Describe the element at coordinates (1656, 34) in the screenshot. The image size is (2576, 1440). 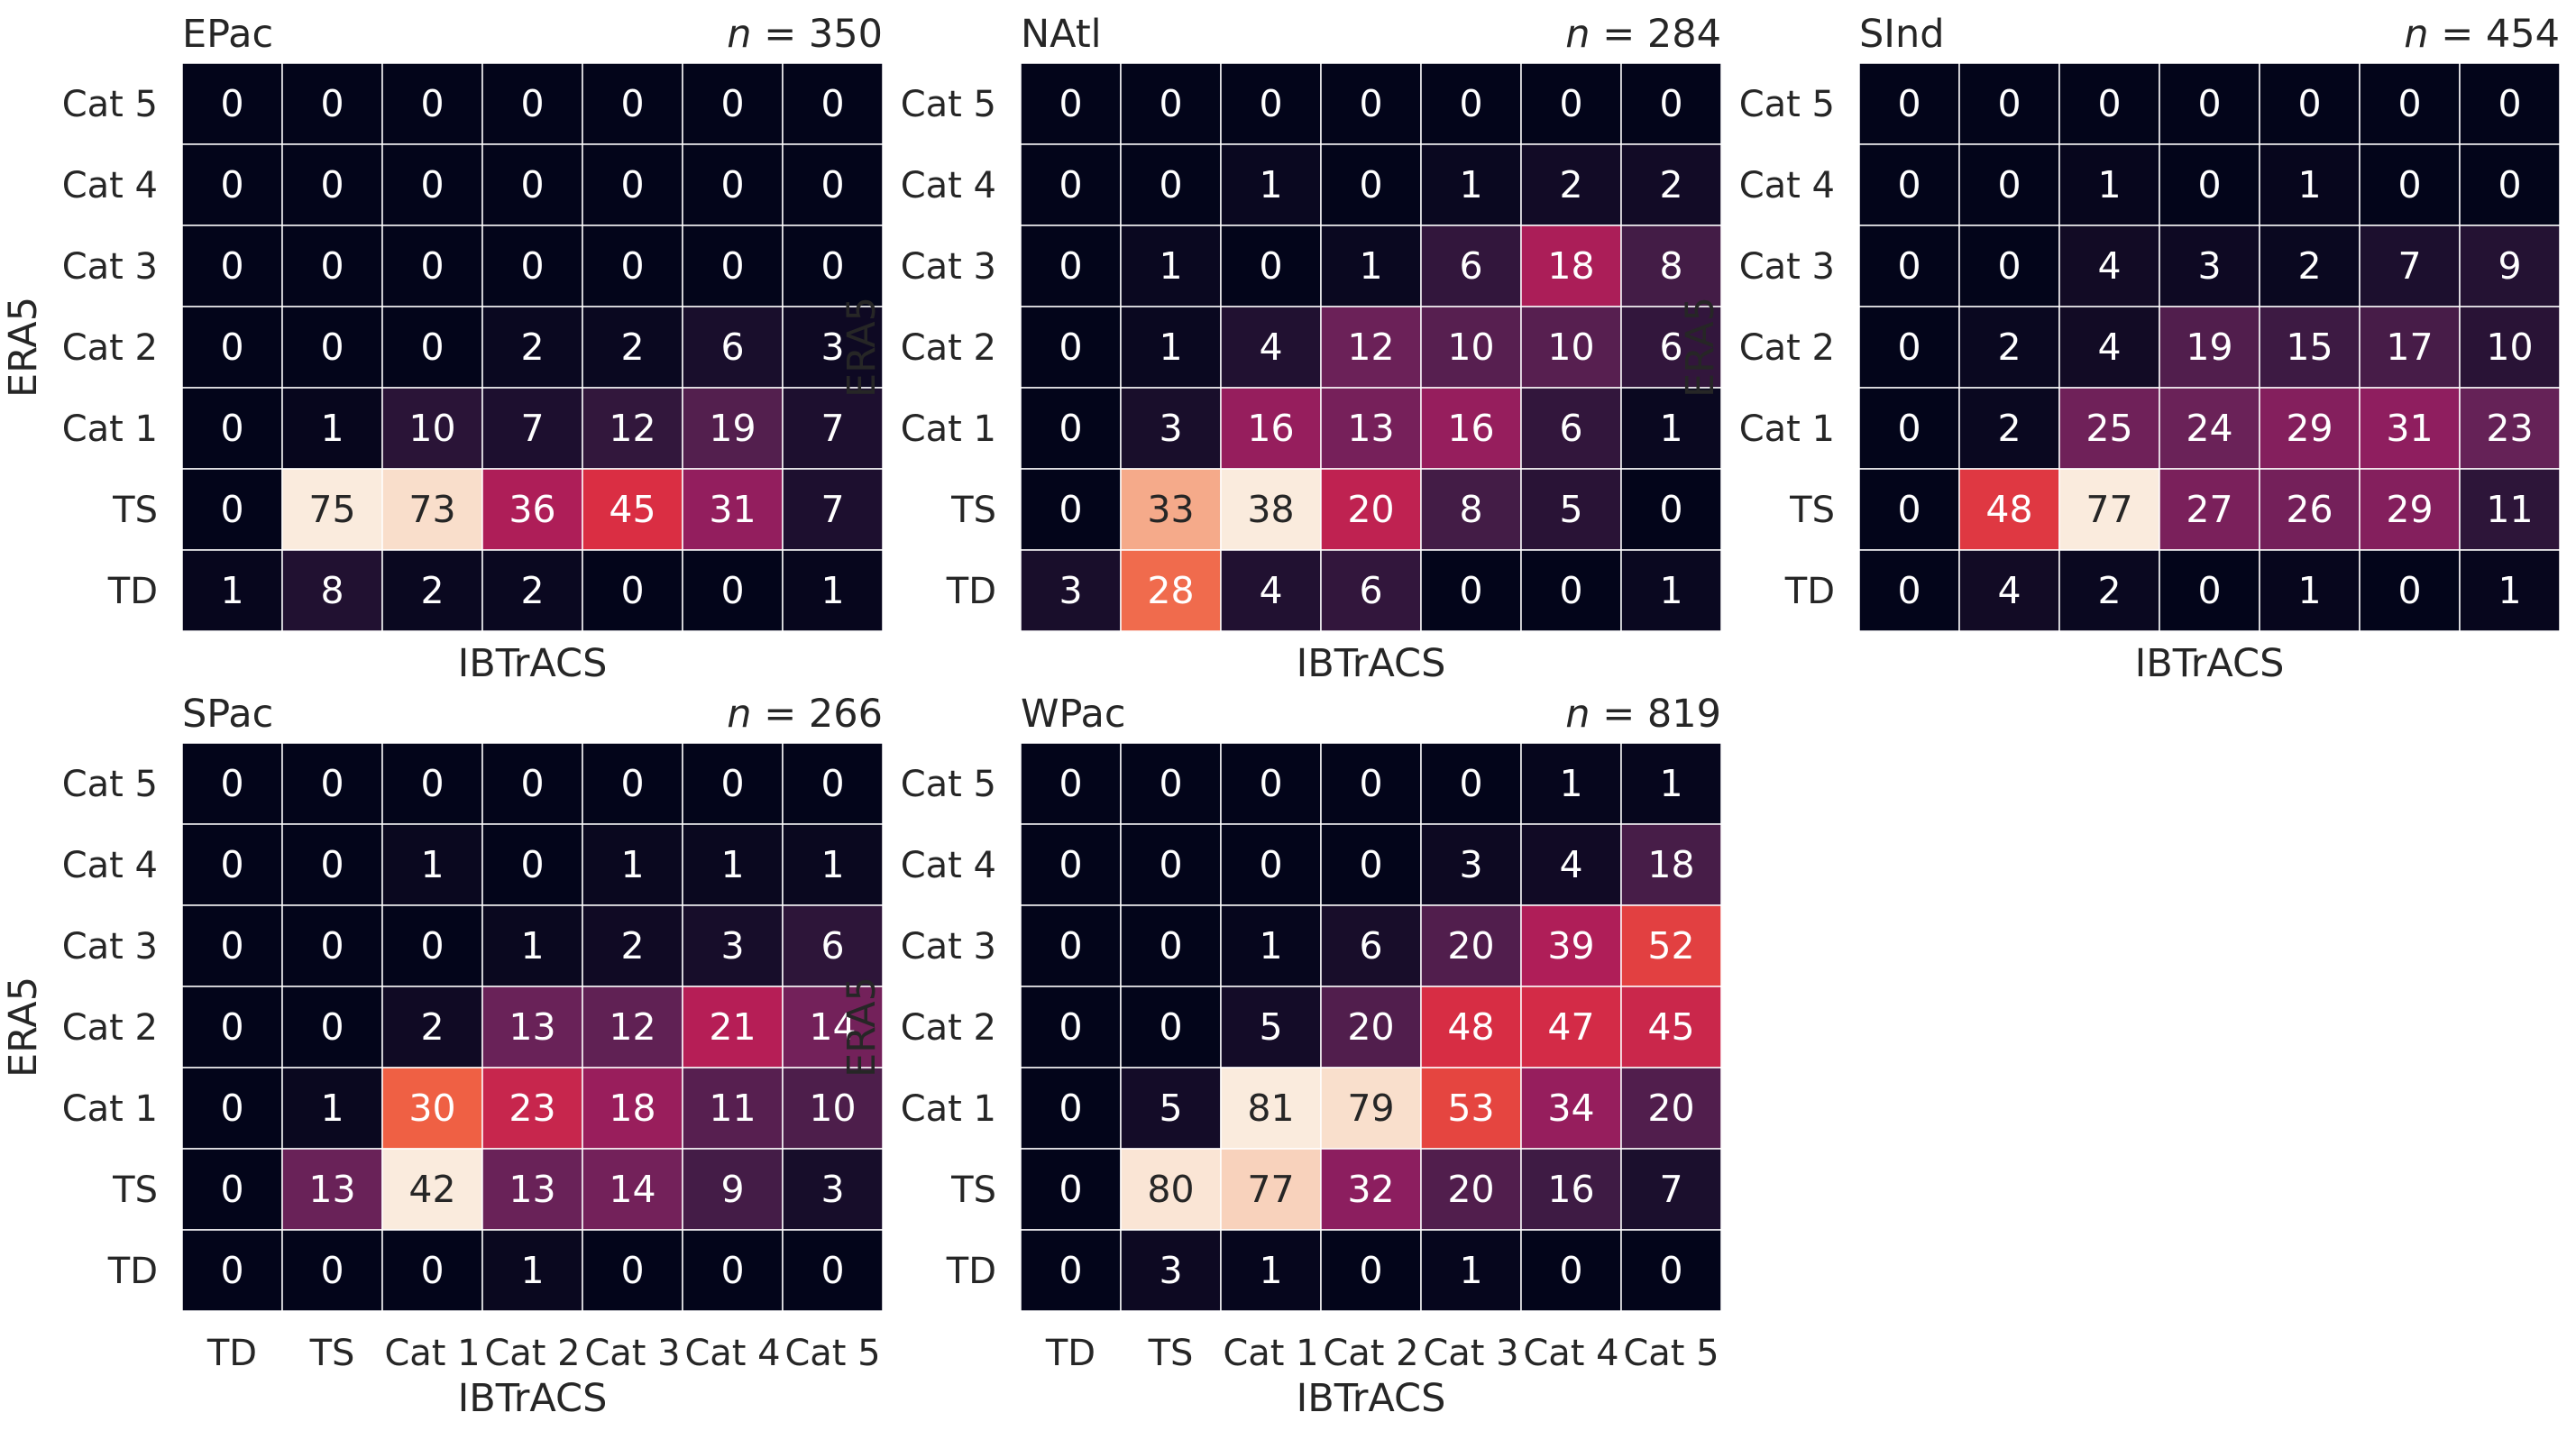
I see `n-value: = 284` at that location.